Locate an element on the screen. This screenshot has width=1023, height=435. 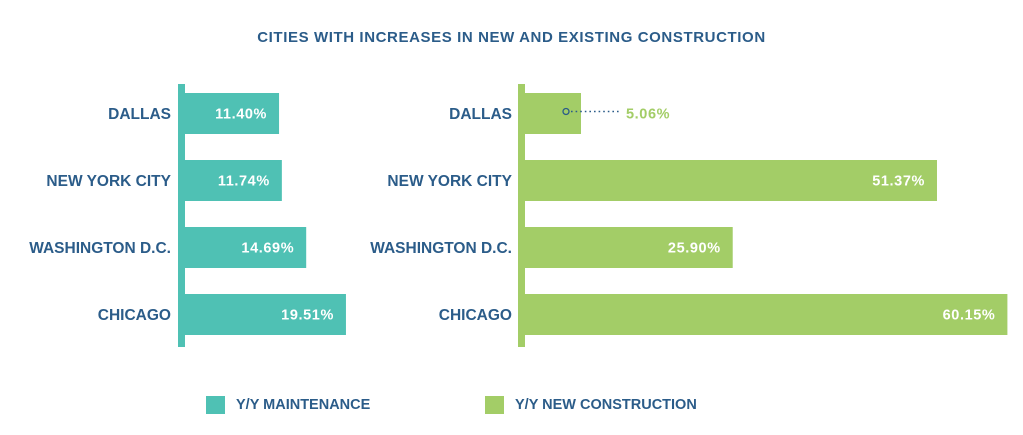
legend-swatch-new-construction is located at coordinates (494, 405).